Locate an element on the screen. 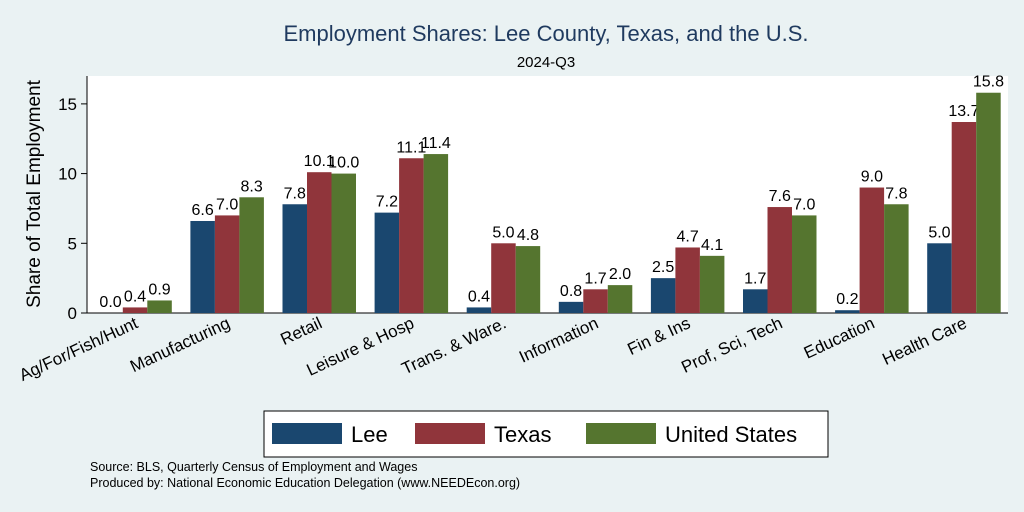 This screenshot has height=512, width=1024. bar-value-label: 4.1 is located at coordinates (712, 245).